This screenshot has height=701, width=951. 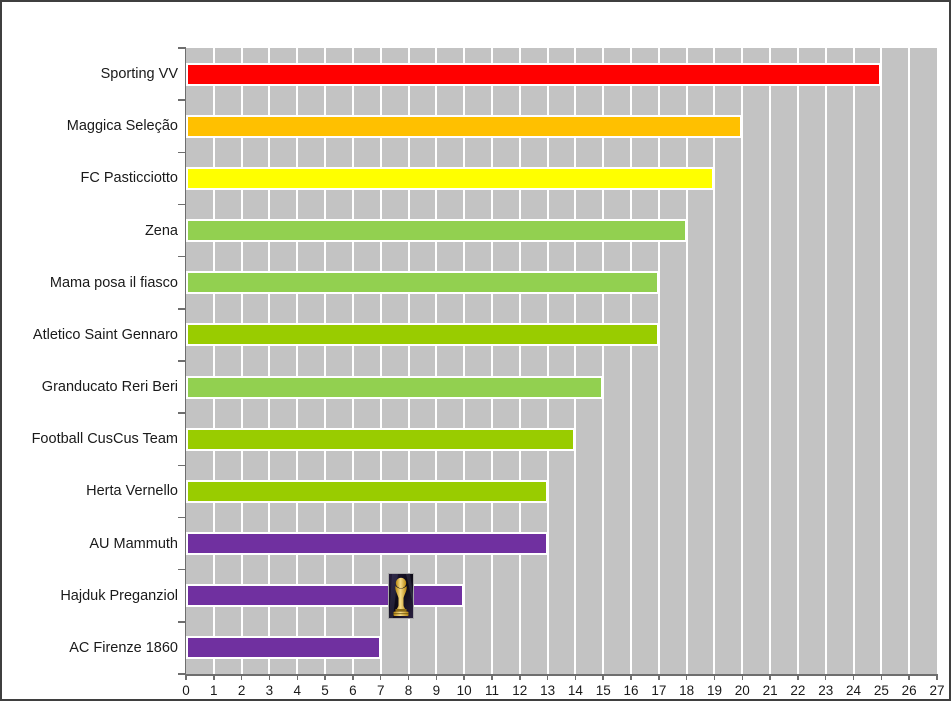 I want to click on x-tick-label: 22, so click(x=798, y=690).